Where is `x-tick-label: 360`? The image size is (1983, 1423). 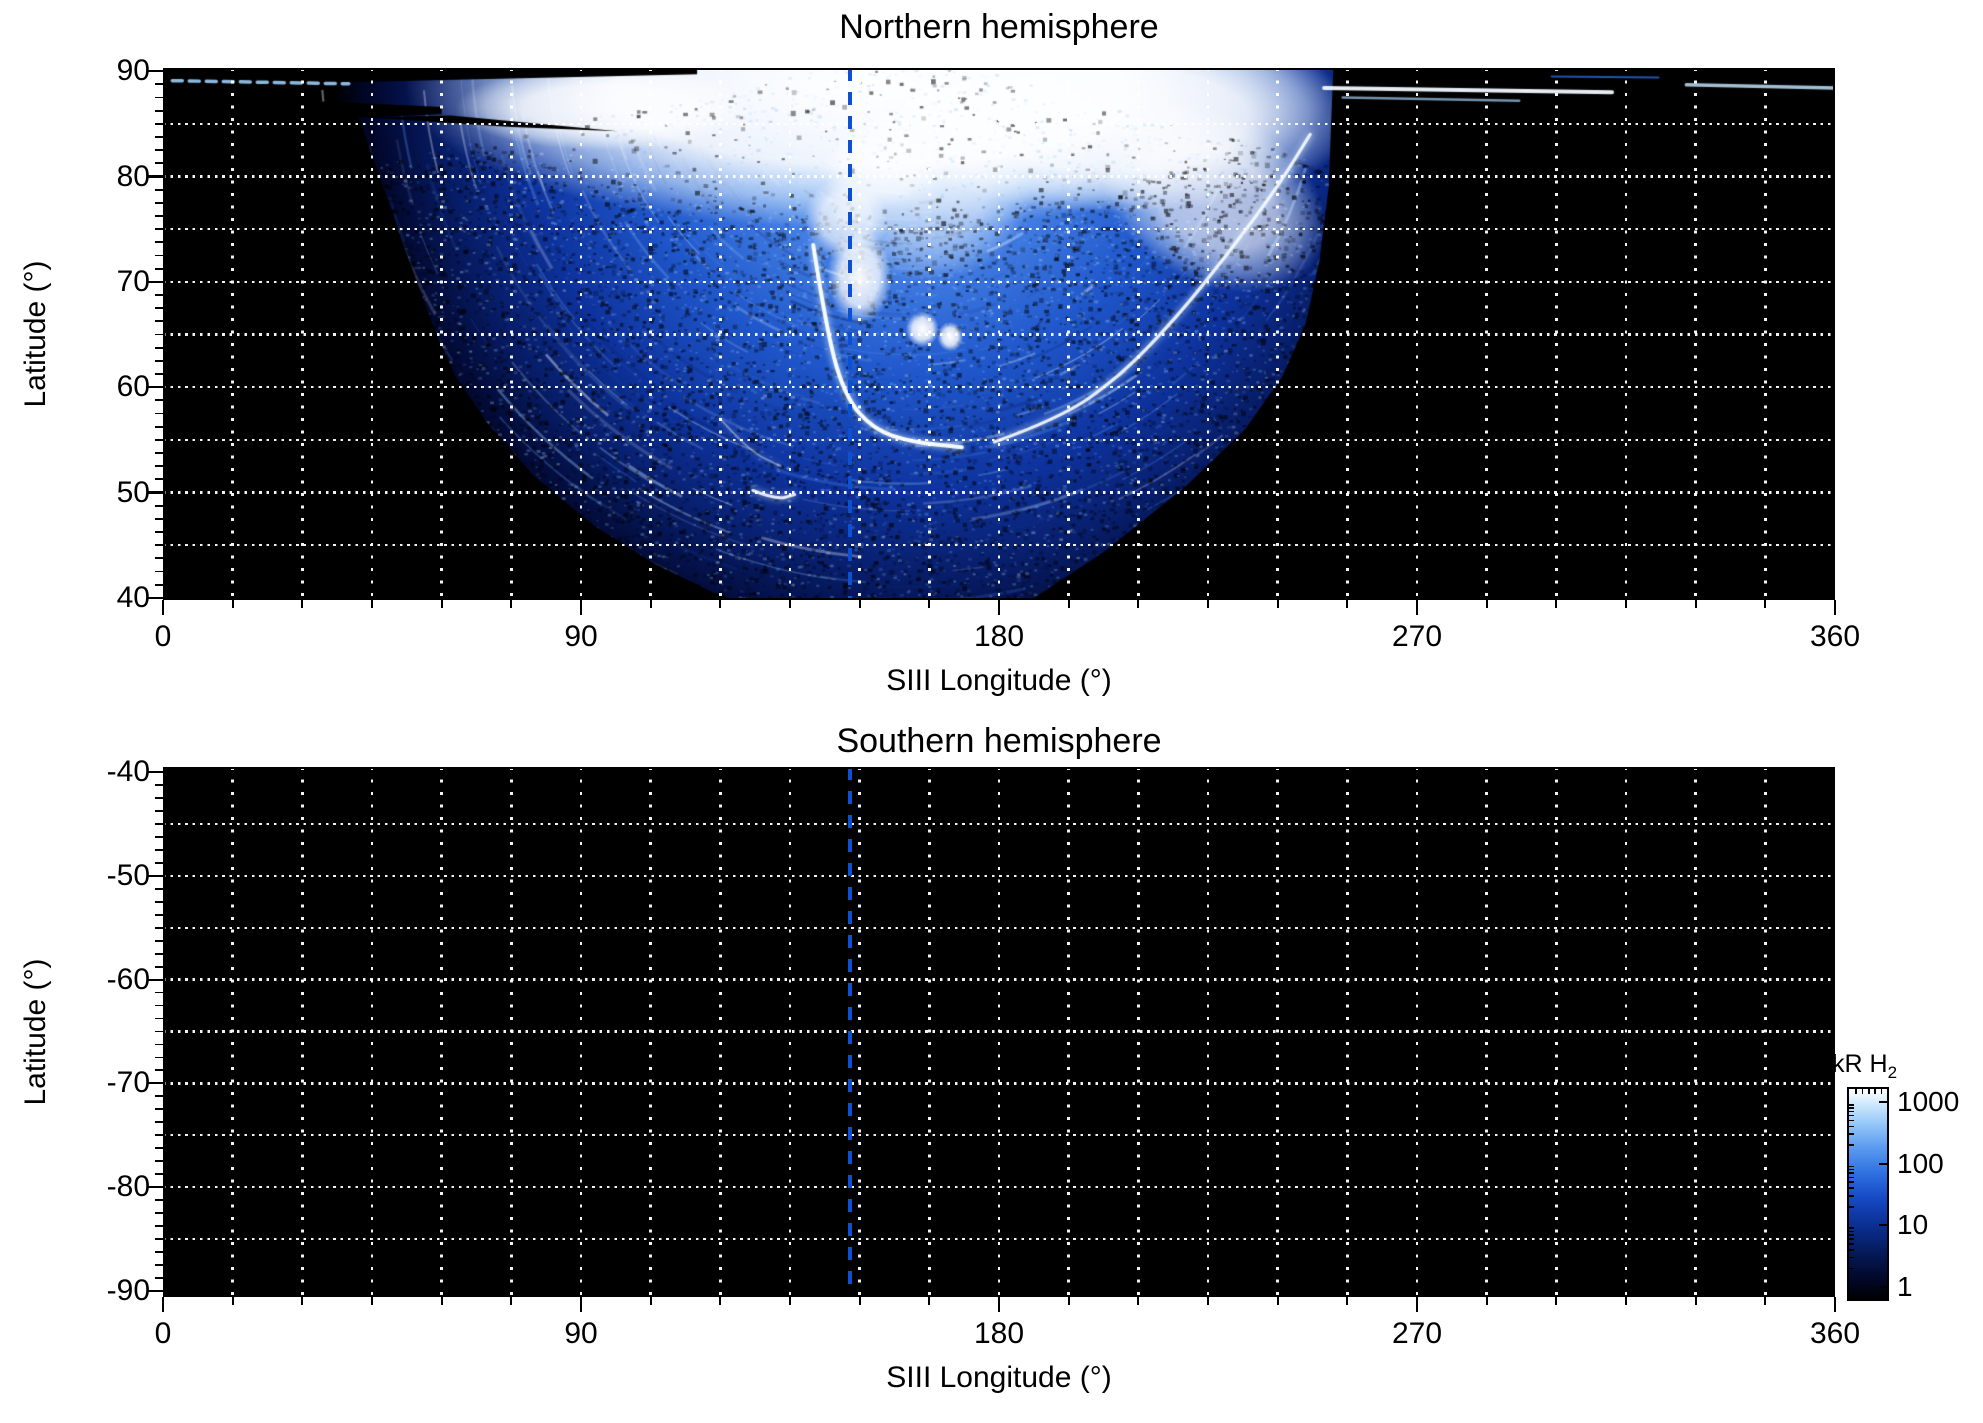 x-tick-label: 360 is located at coordinates (1835, 1333).